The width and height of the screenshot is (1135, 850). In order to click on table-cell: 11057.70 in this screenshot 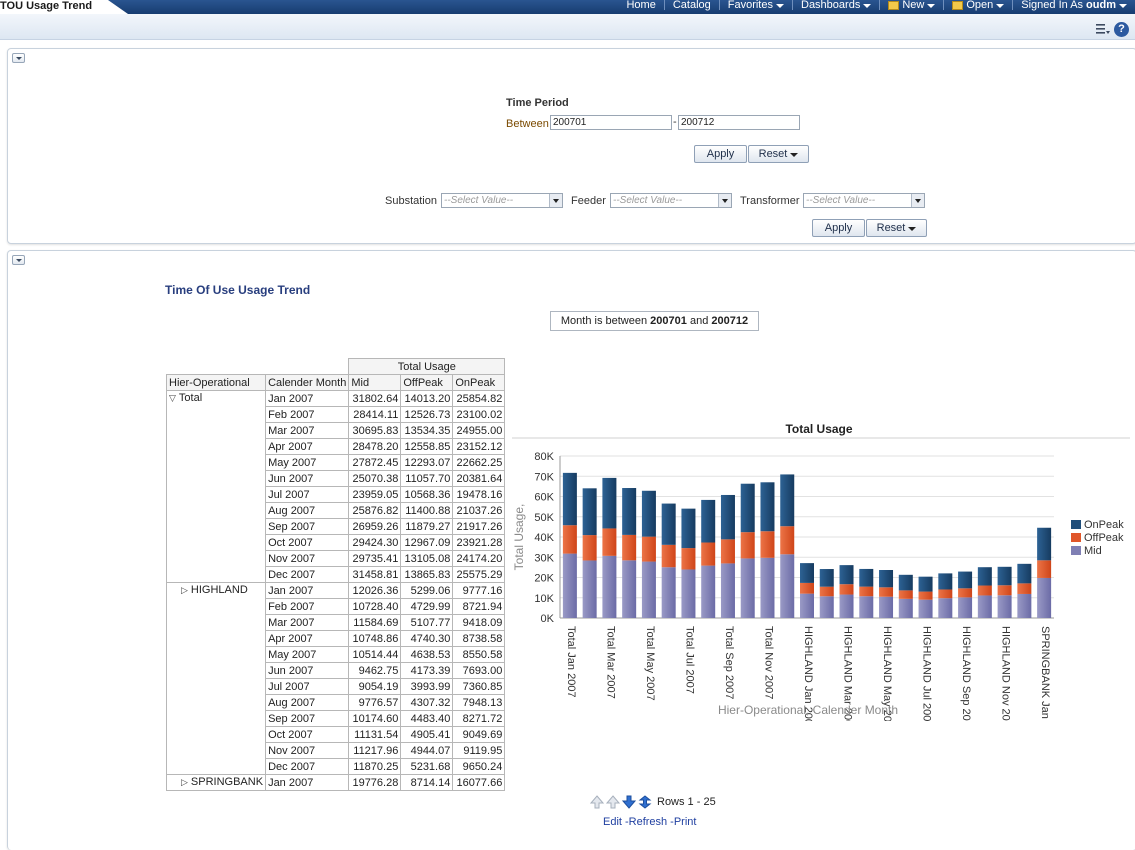, I will do `click(427, 478)`.